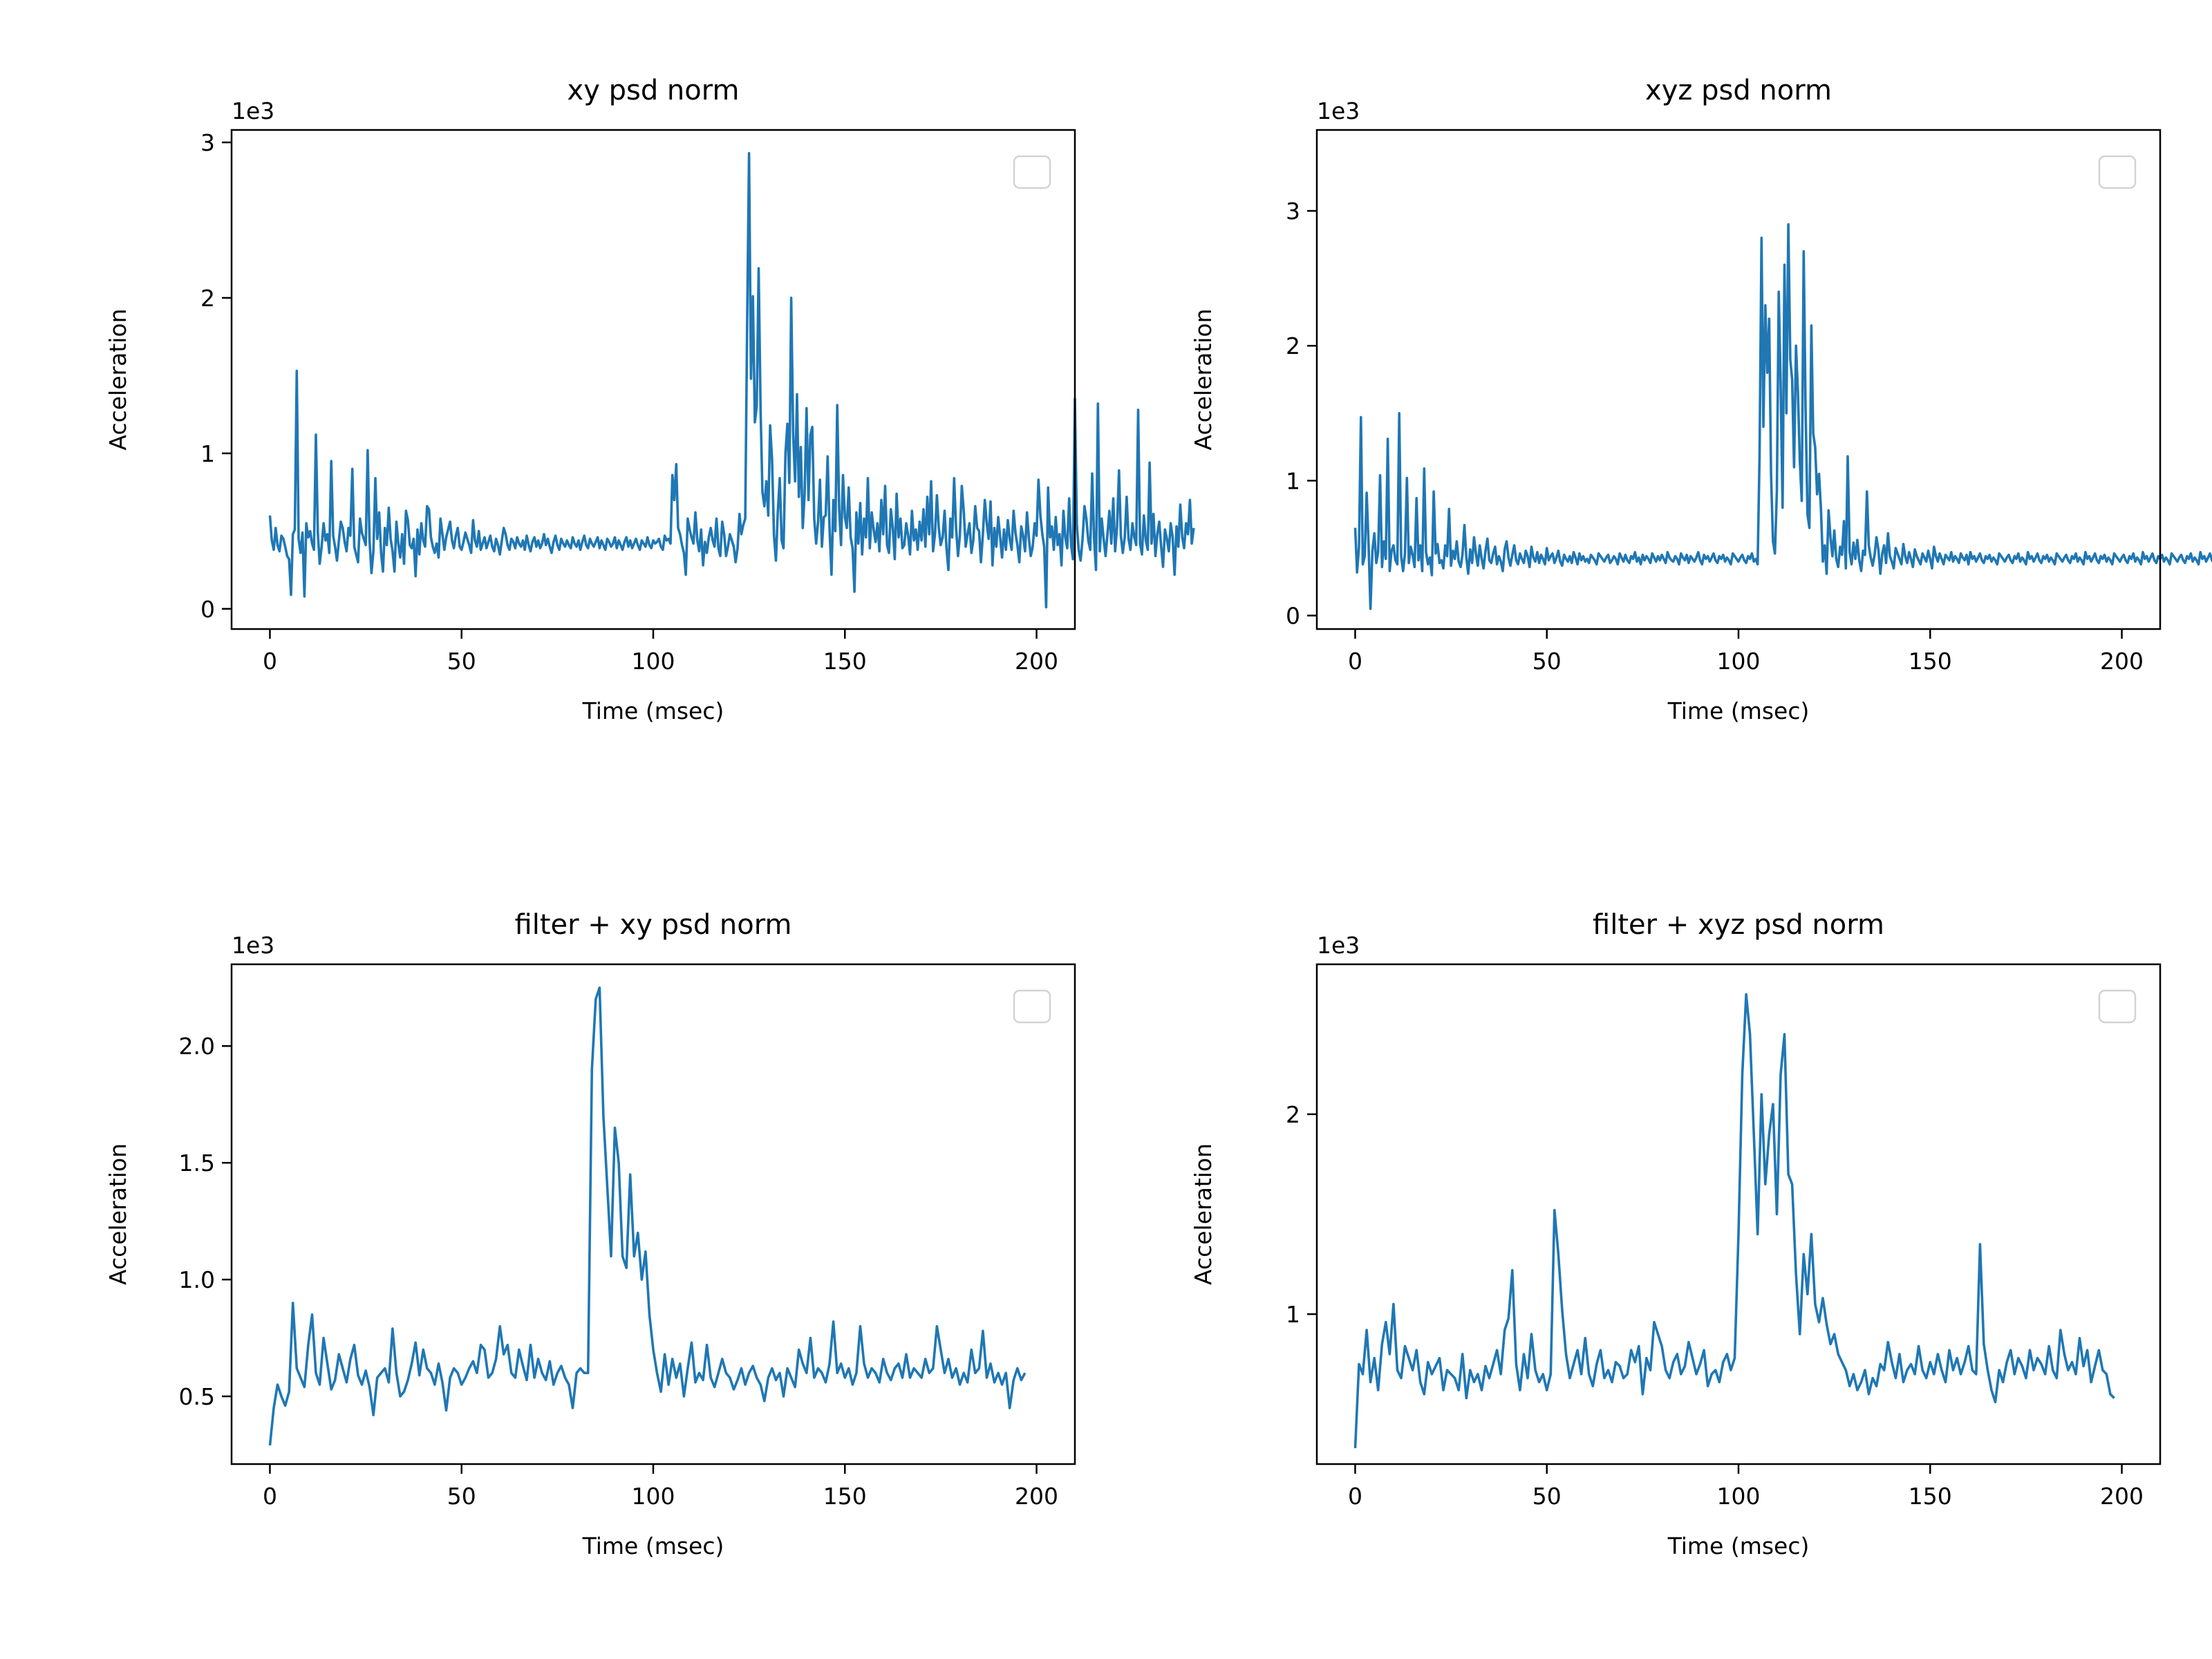 The image size is (2212, 1659). What do you see at coordinates (197, 1046) in the screenshot?
I see `y-tick-label: 2.0` at bounding box center [197, 1046].